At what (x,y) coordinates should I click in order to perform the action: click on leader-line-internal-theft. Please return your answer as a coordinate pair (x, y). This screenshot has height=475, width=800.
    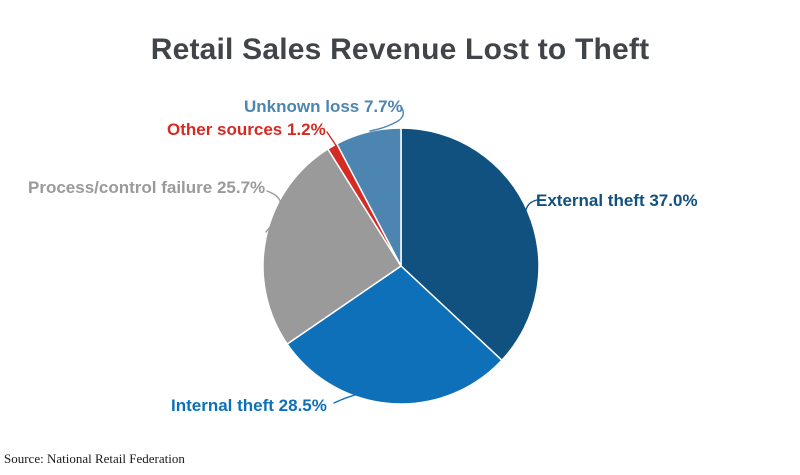
    Looking at the image, I should click on (363, 397).